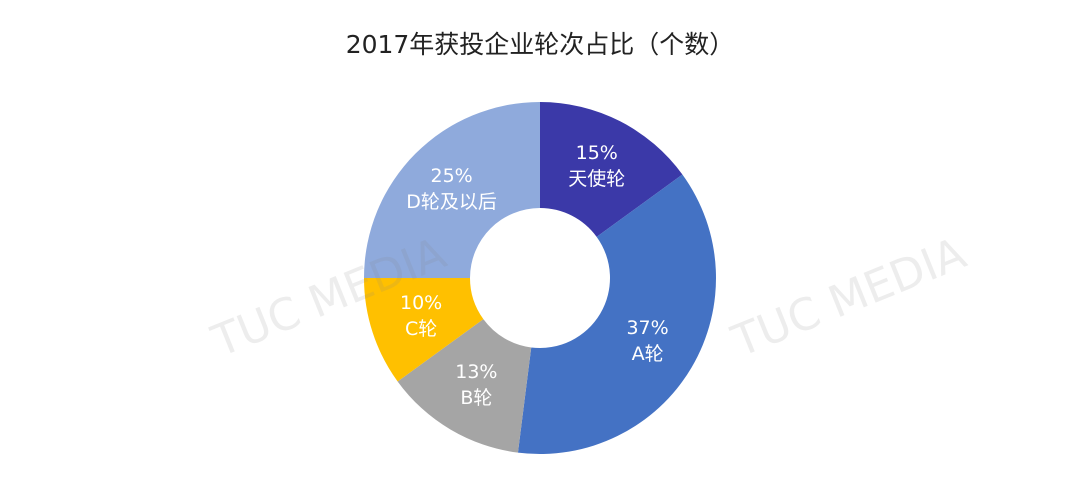 The image size is (1080, 489). Describe the element at coordinates (421, 329) in the screenshot. I see `category-label: C轮` at that location.